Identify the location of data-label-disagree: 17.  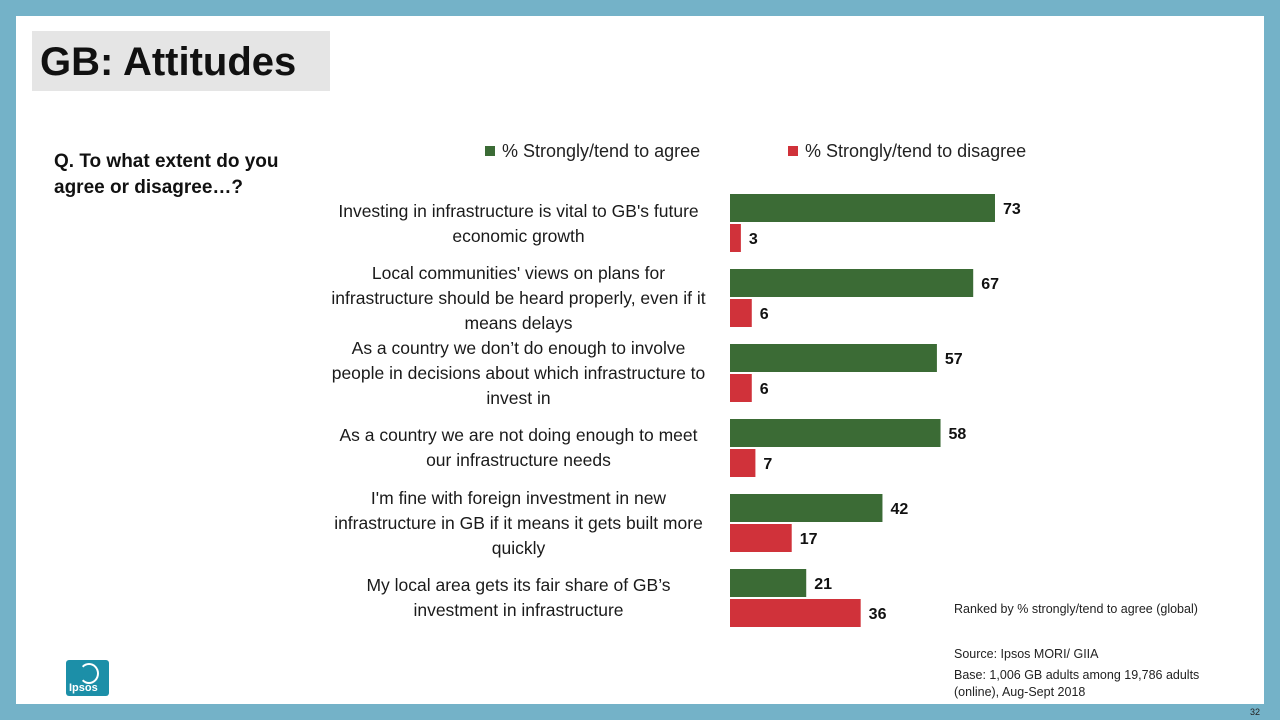
(809, 539).